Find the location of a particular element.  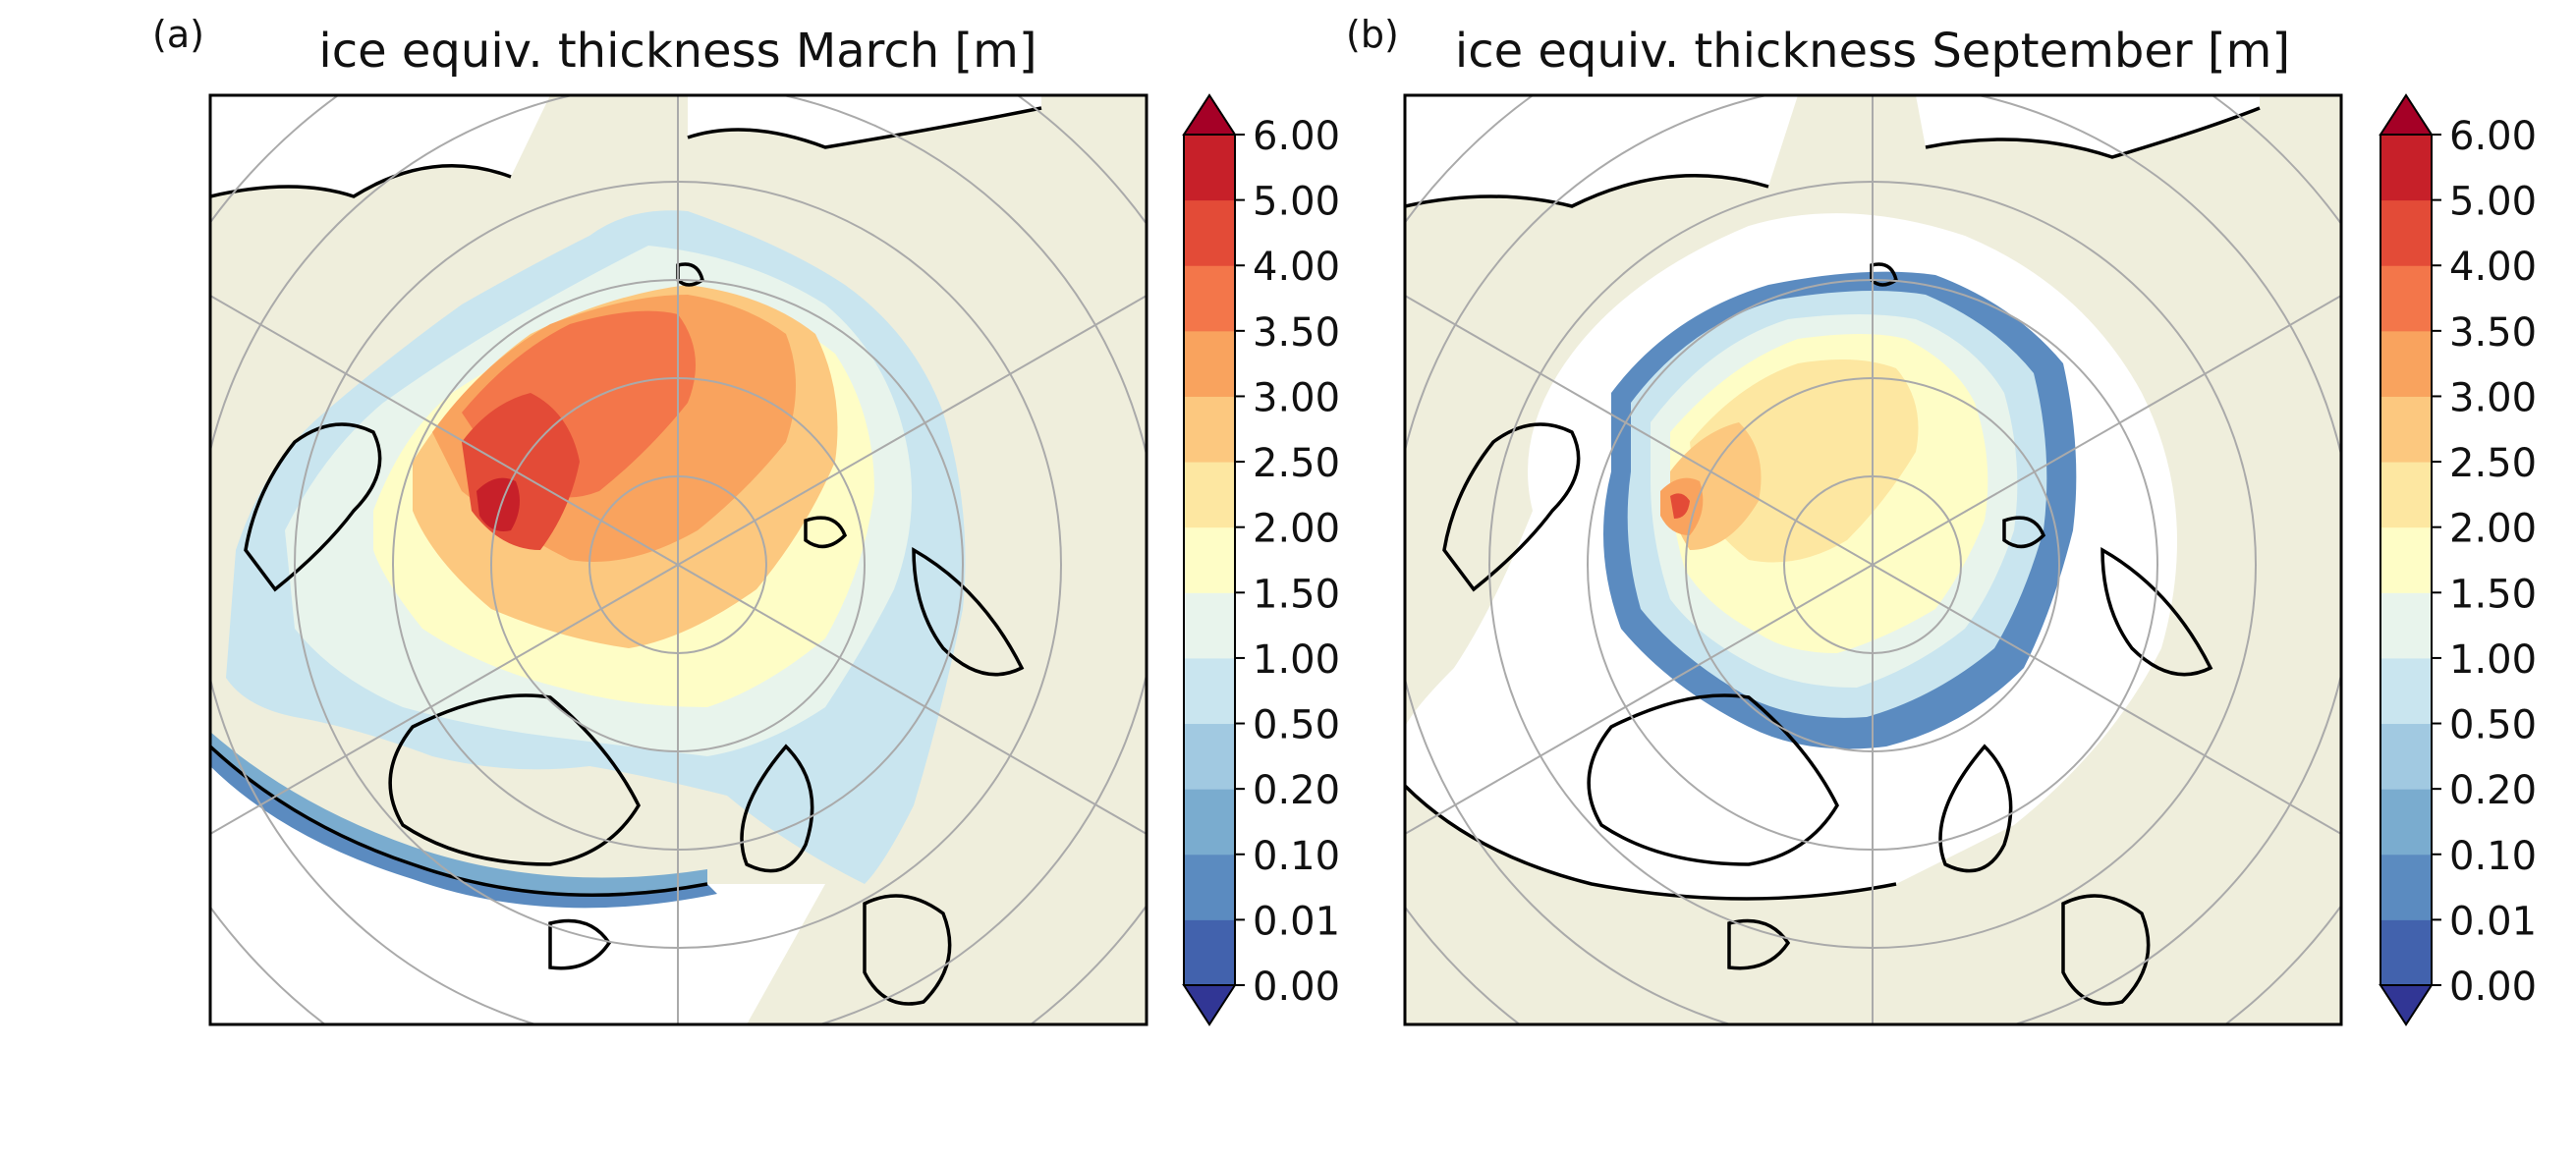

colorbar-b-tick-label-7: 2.00 is located at coordinates (2493, 529).